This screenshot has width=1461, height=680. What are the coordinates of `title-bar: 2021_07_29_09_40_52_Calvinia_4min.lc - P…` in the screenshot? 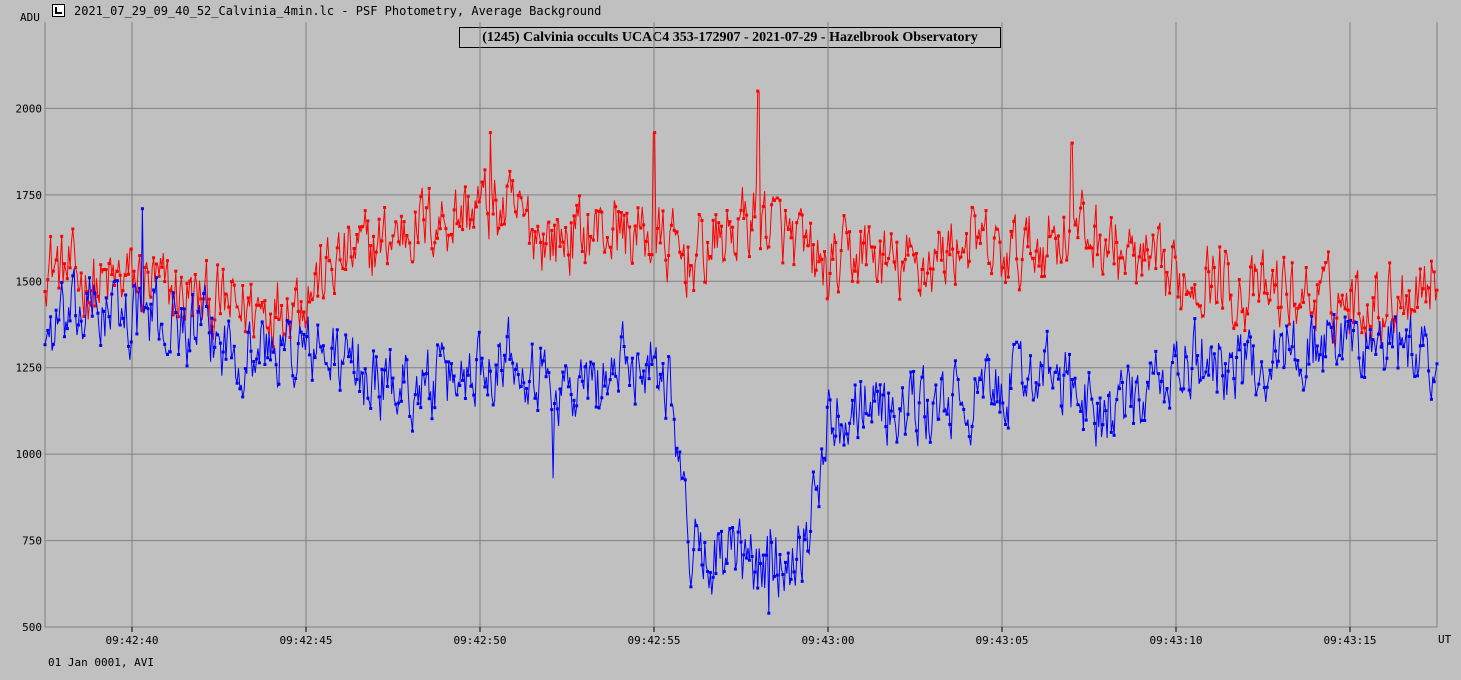 It's located at (730, 11).